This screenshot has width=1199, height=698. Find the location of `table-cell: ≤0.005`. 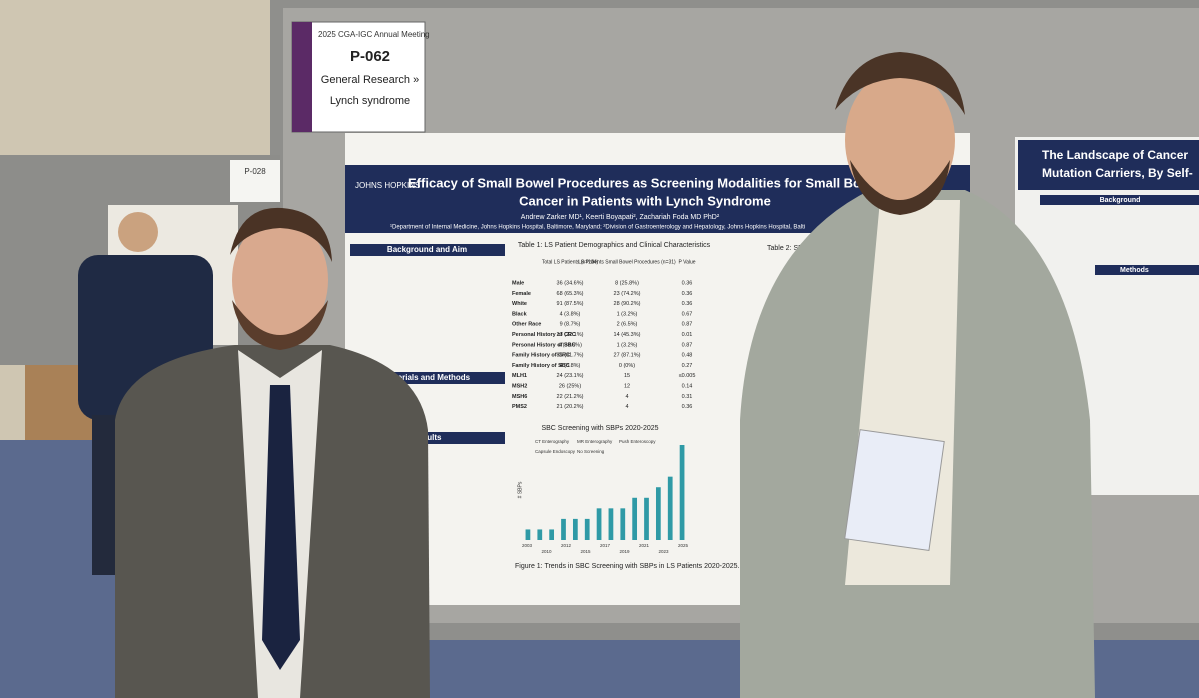

table-cell: ≤0.005 is located at coordinates (687, 376).